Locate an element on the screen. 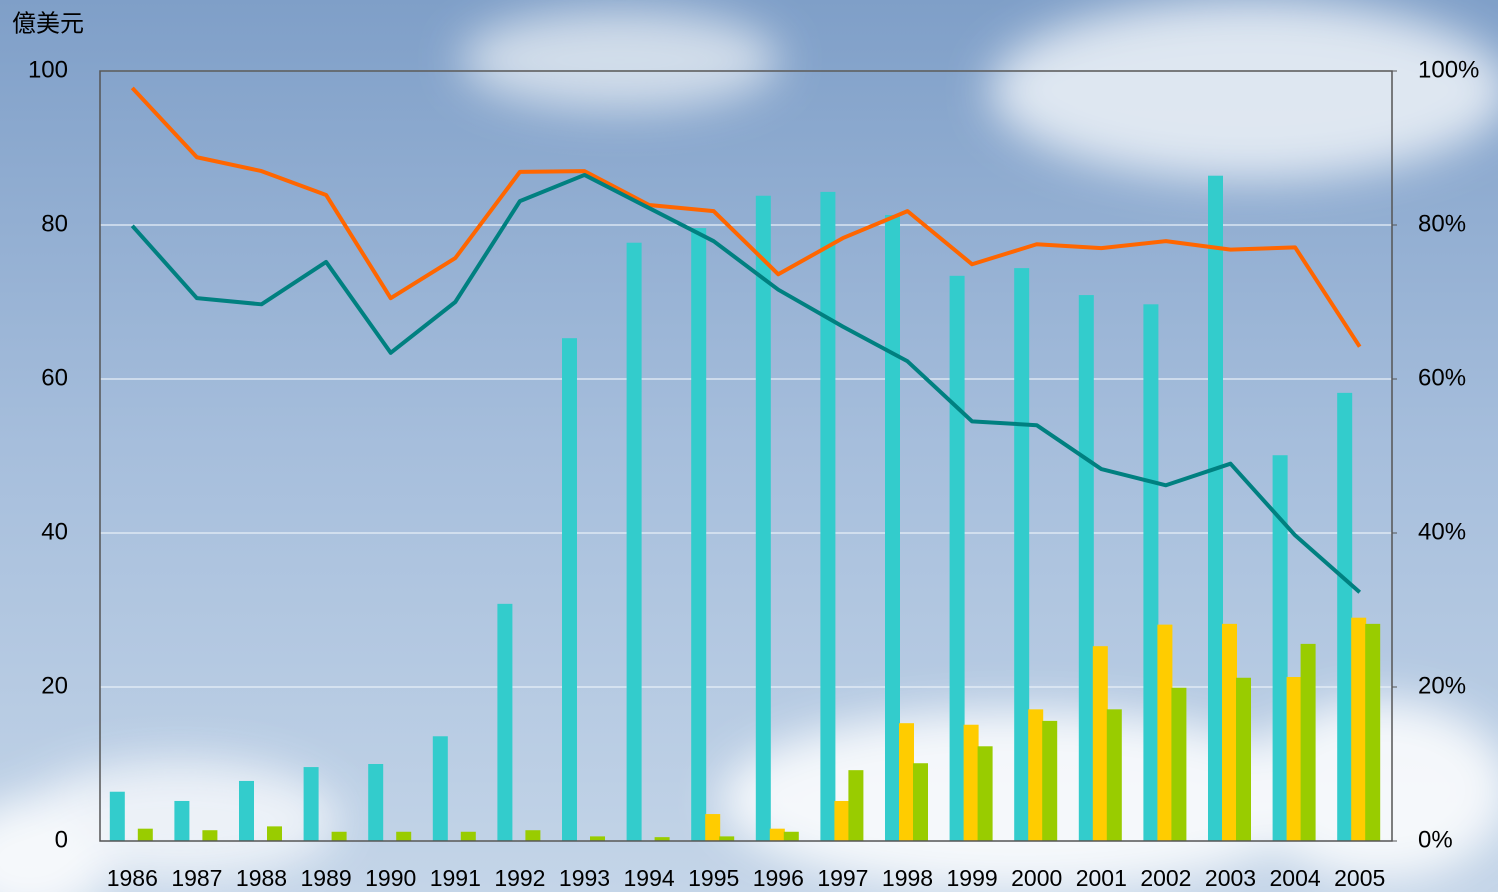 The height and width of the screenshot is (892, 1498). x-tick-label: 1993 is located at coordinates (584, 878).